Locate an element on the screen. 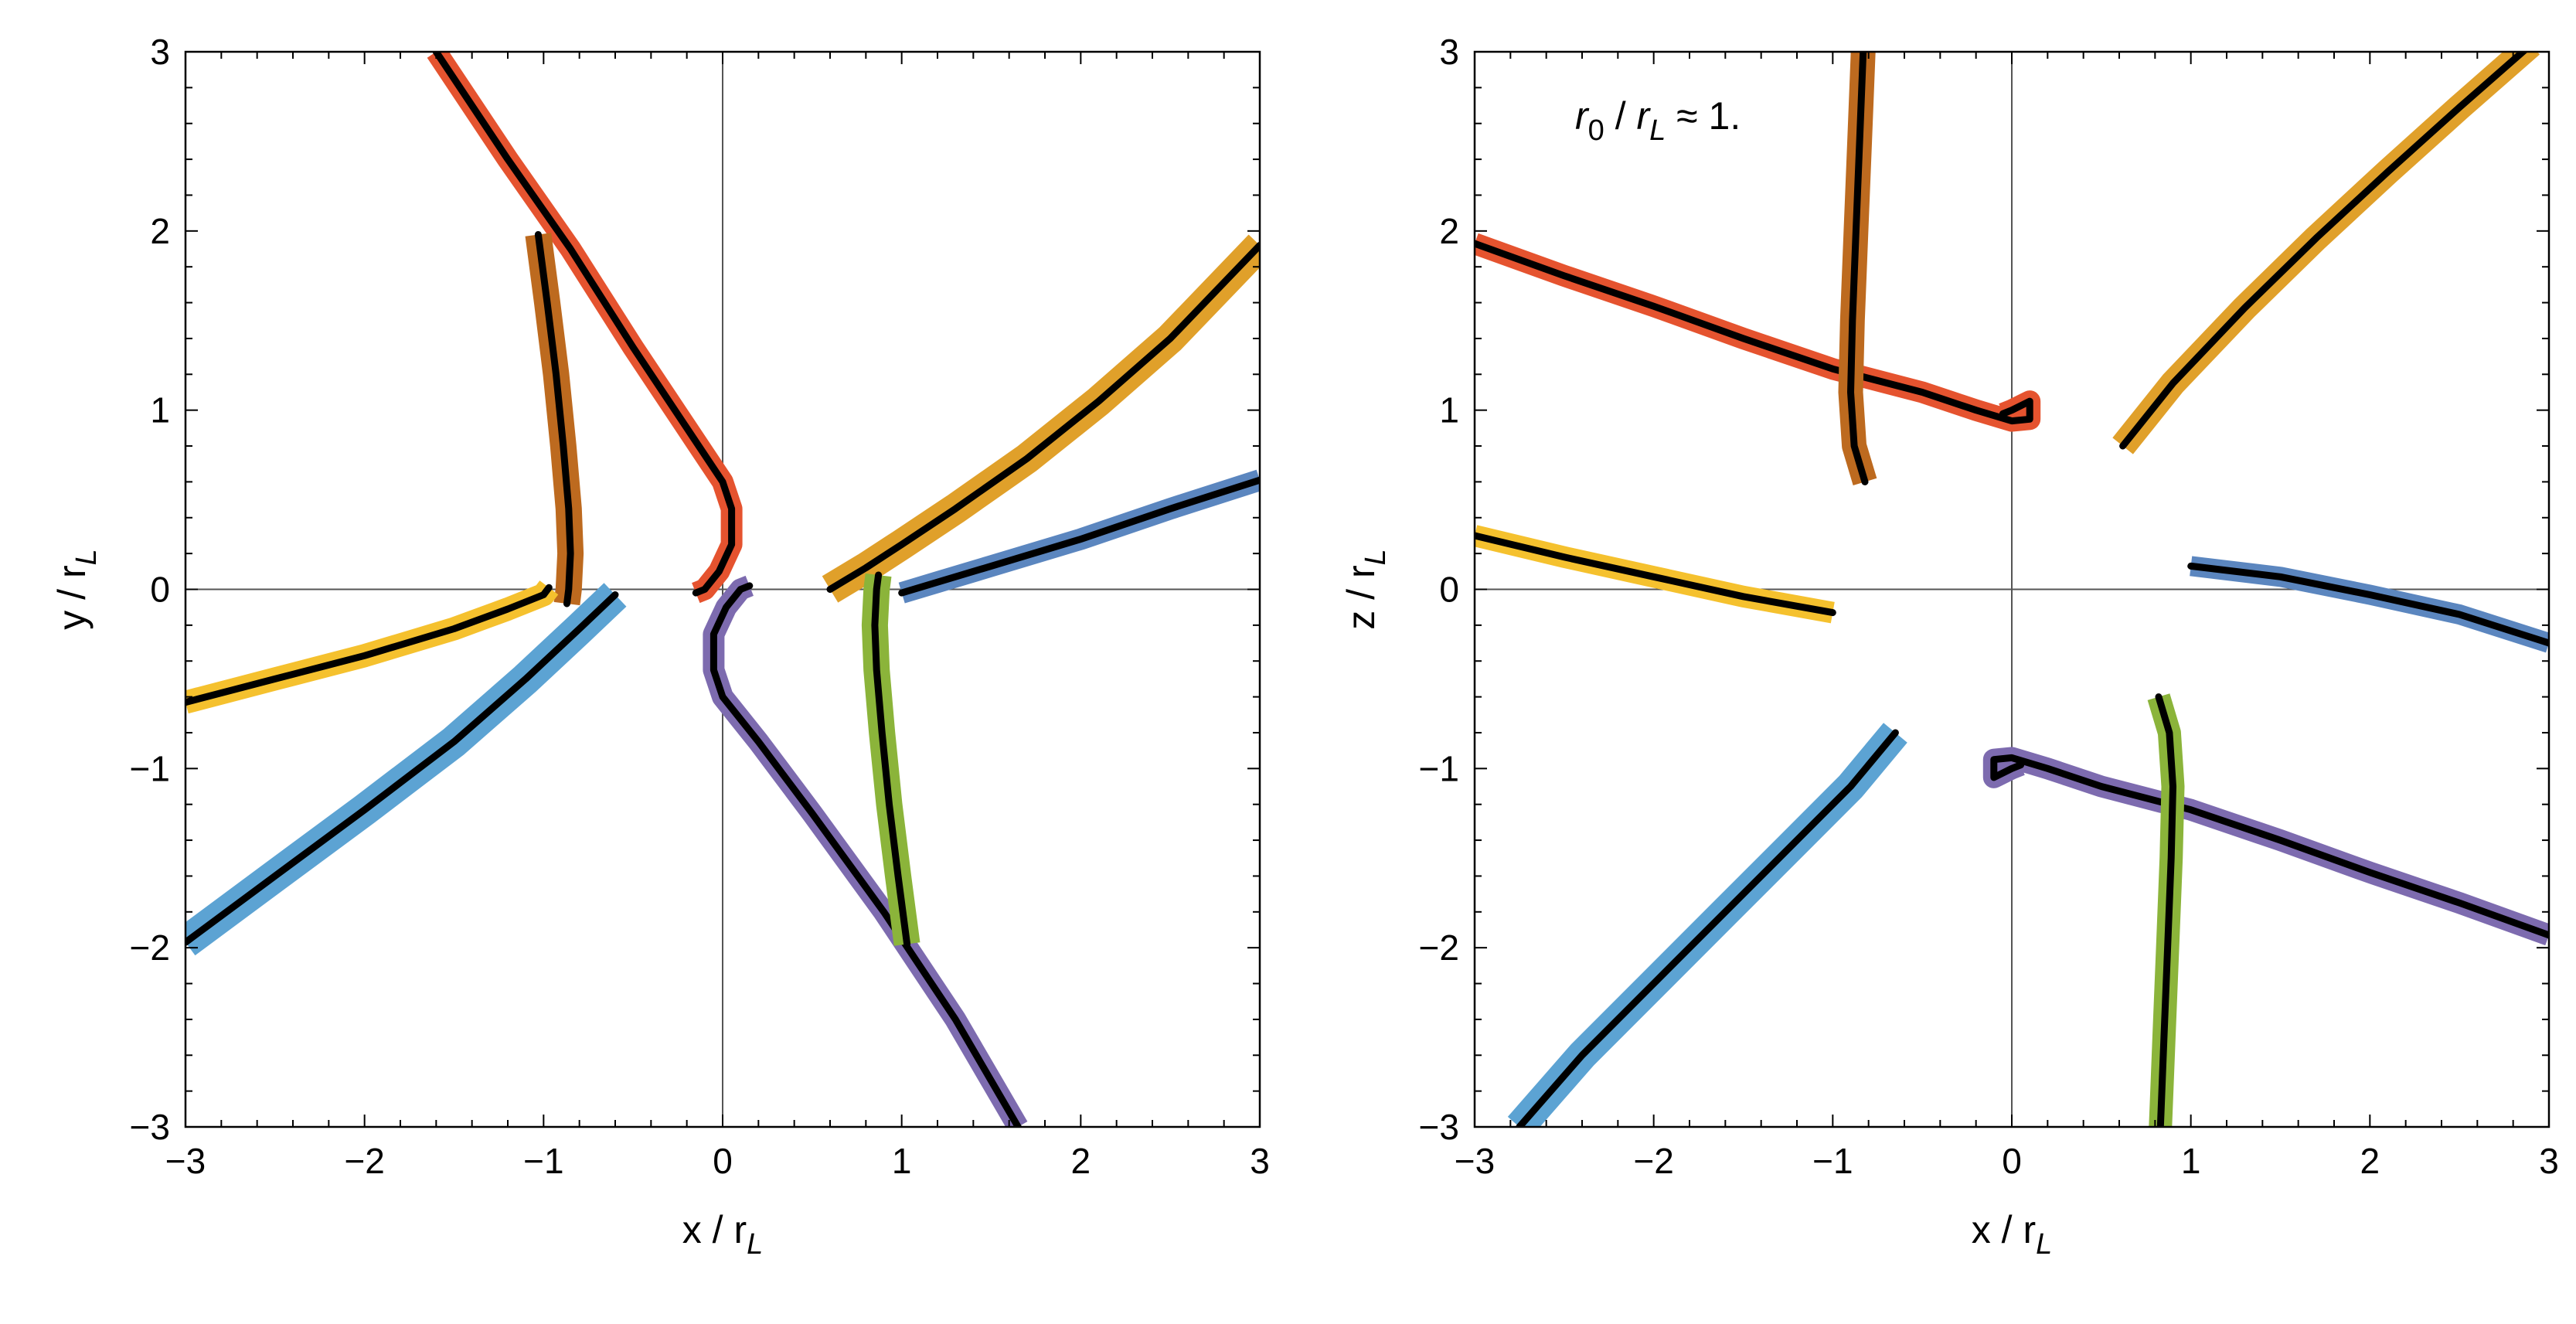  y-axis-label: z / rL is located at coordinates (1365, 589).